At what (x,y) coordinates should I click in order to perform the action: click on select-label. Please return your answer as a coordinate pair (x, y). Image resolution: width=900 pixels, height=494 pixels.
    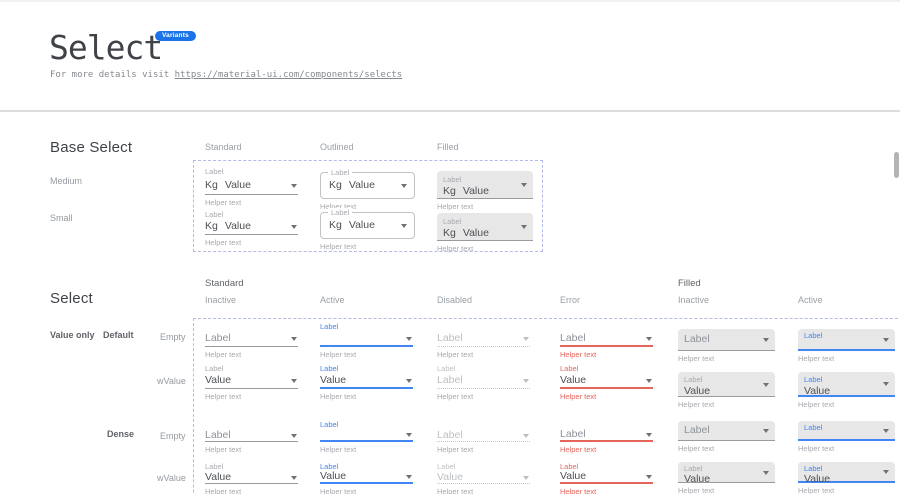
    Looking at the image, I should click on (251, 326).